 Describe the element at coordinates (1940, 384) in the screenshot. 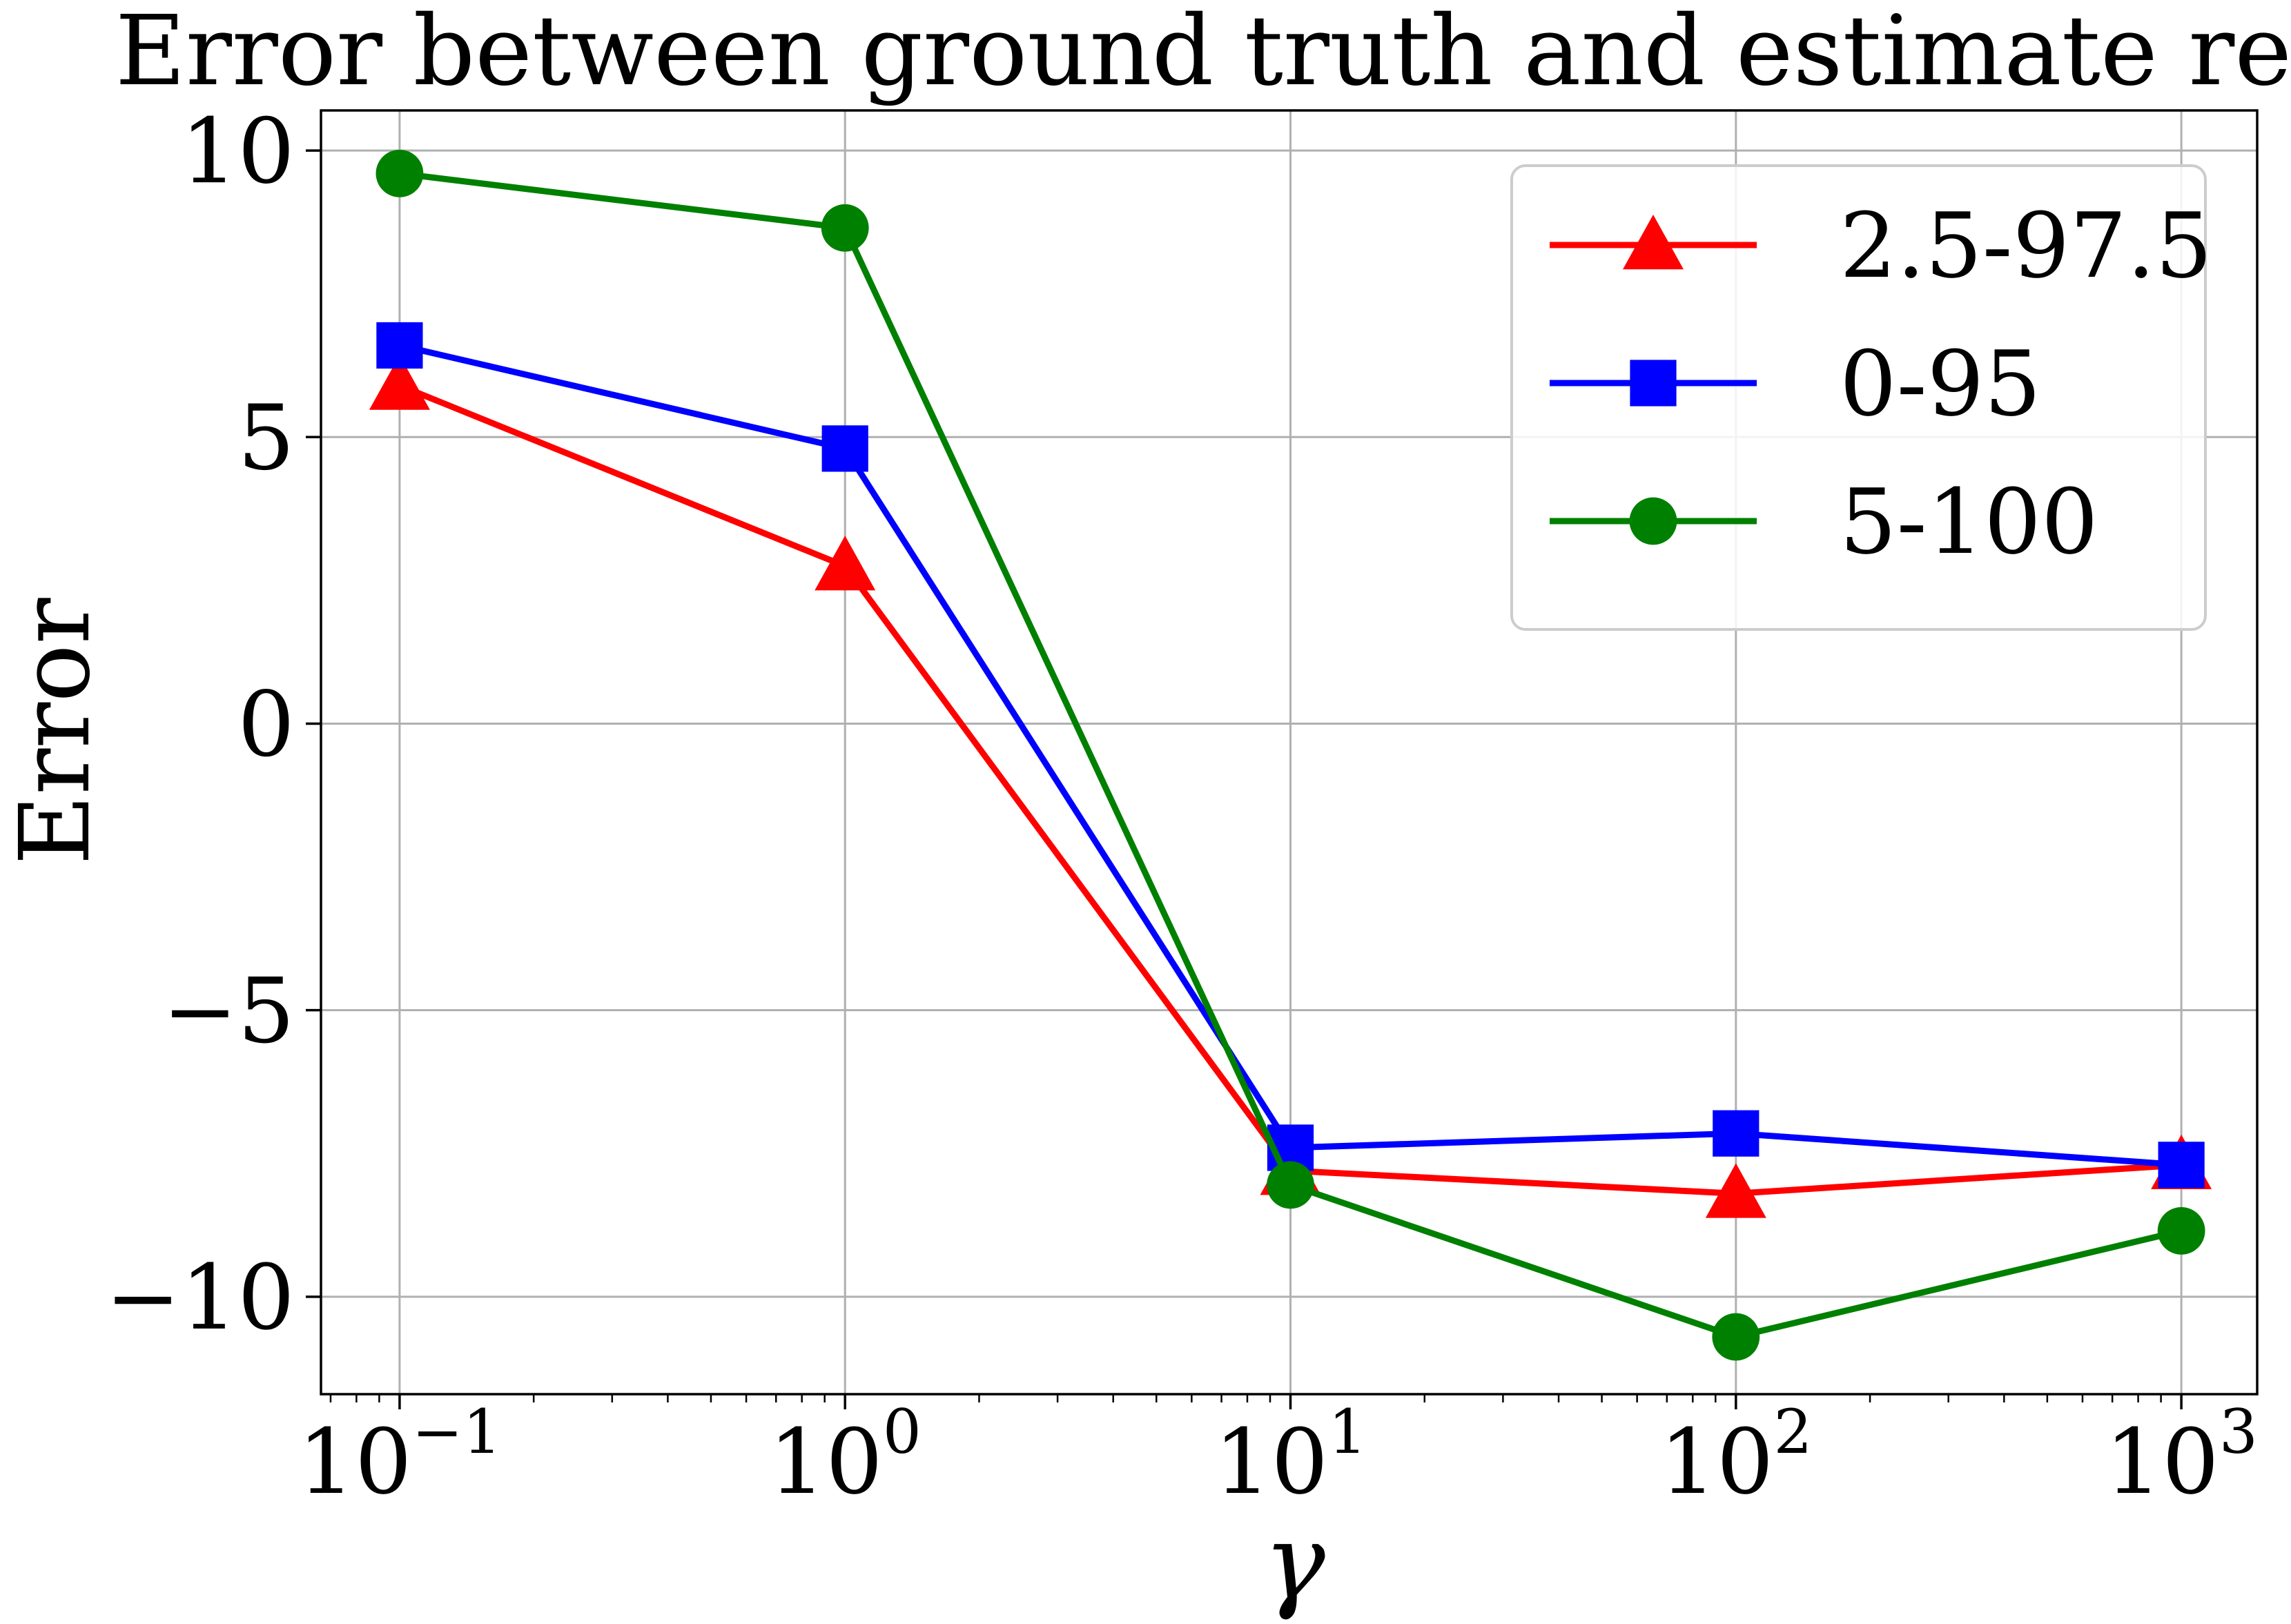

I see `legend-label: 0-95` at that location.